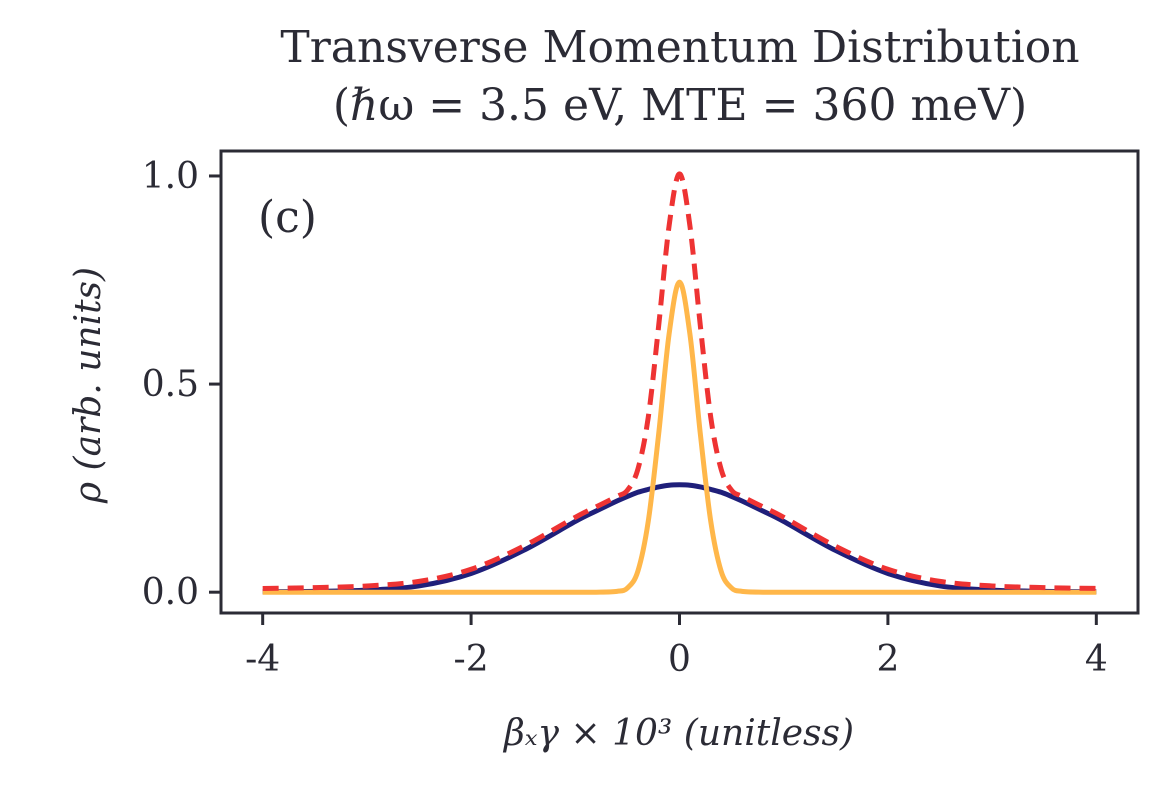  I want to click on y-axis-label: ρ (arb. units), so click(88, 385).